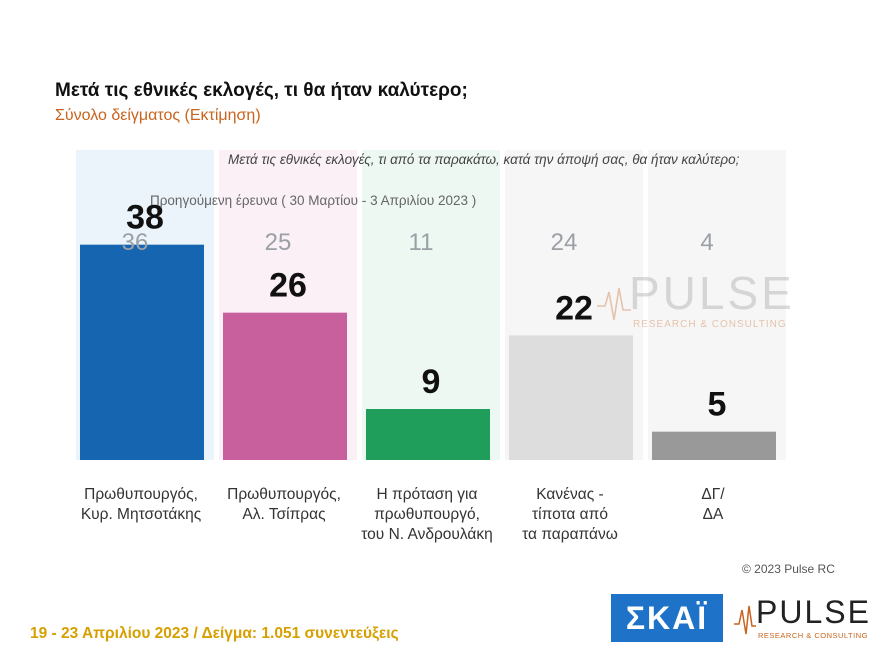  What do you see at coordinates (158, 115) in the screenshot?
I see `chart-subtitle: Σύνολο δείγματος (Εκτίμηση)` at bounding box center [158, 115].